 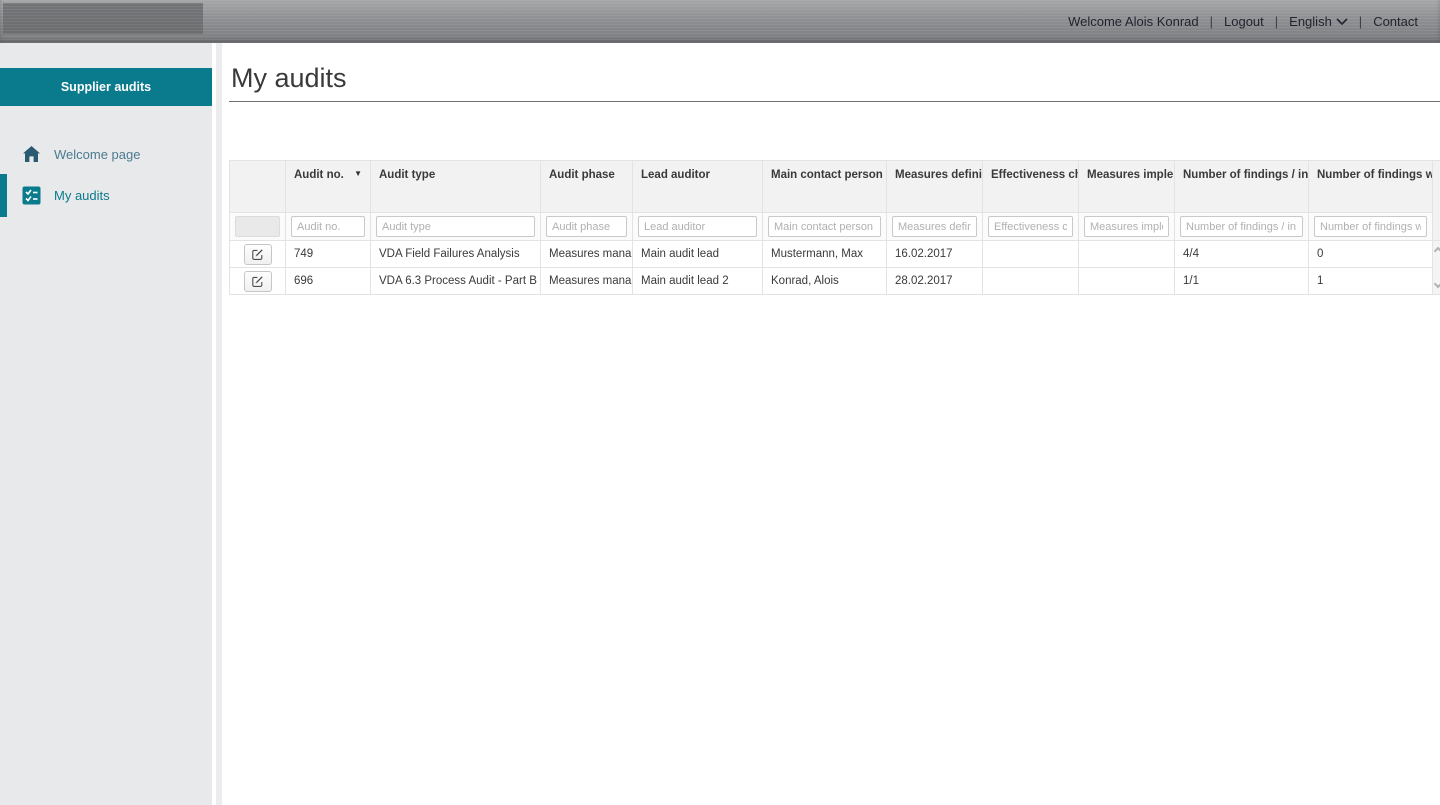 I want to click on logo-placeholder, so click(x=103, y=18).